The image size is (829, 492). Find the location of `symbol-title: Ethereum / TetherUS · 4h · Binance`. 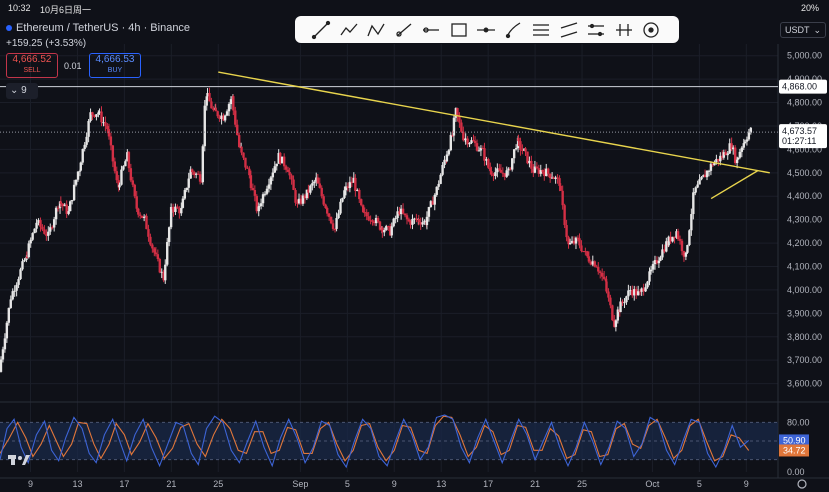

symbol-title: Ethereum / TetherUS · 4h · Binance is located at coordinates (98, 28).